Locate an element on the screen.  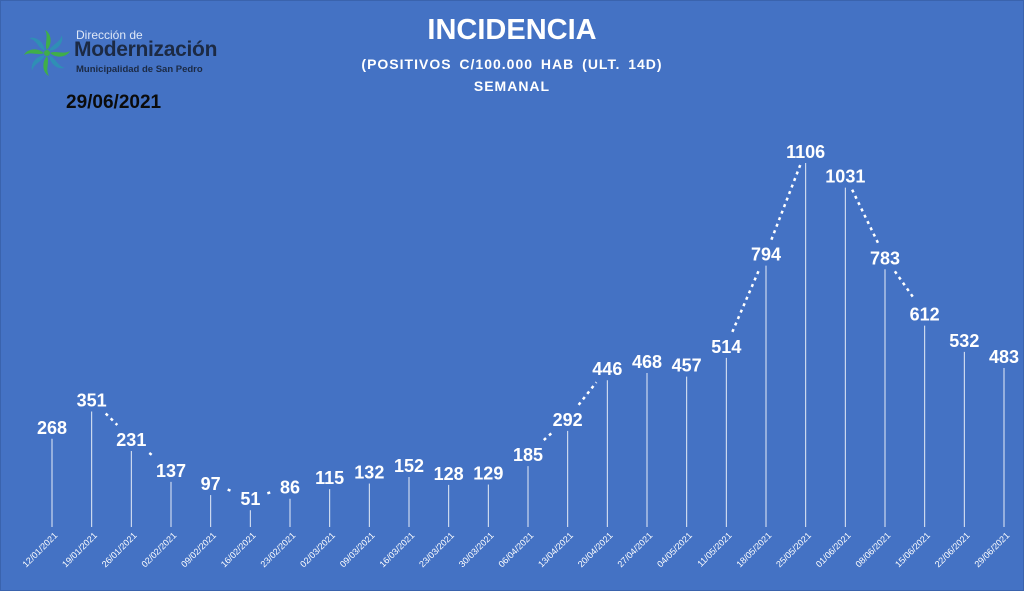
x-tick-label: 04/05/2021 is located at coordinates (674, 549).